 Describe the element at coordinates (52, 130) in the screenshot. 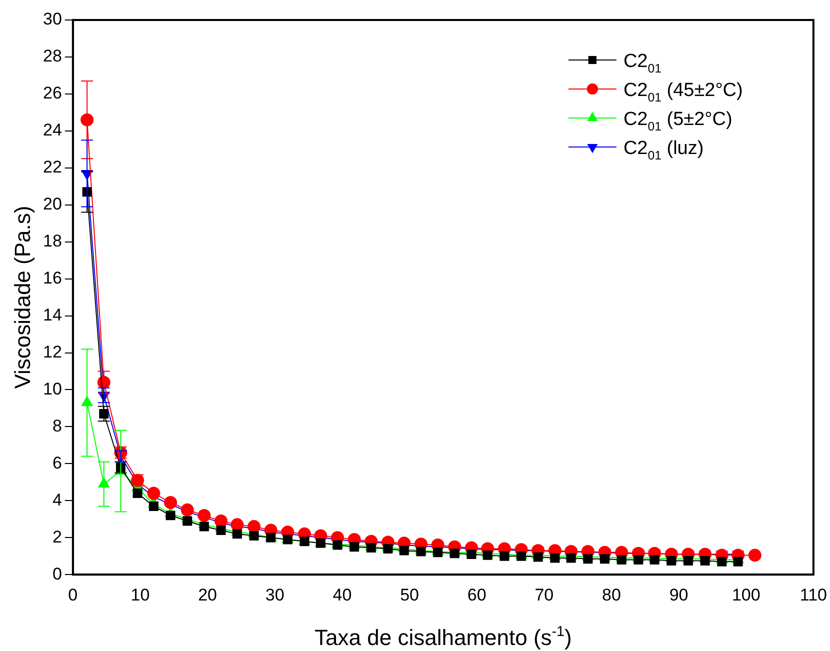

I see `y-tick-label: 24` at that location.